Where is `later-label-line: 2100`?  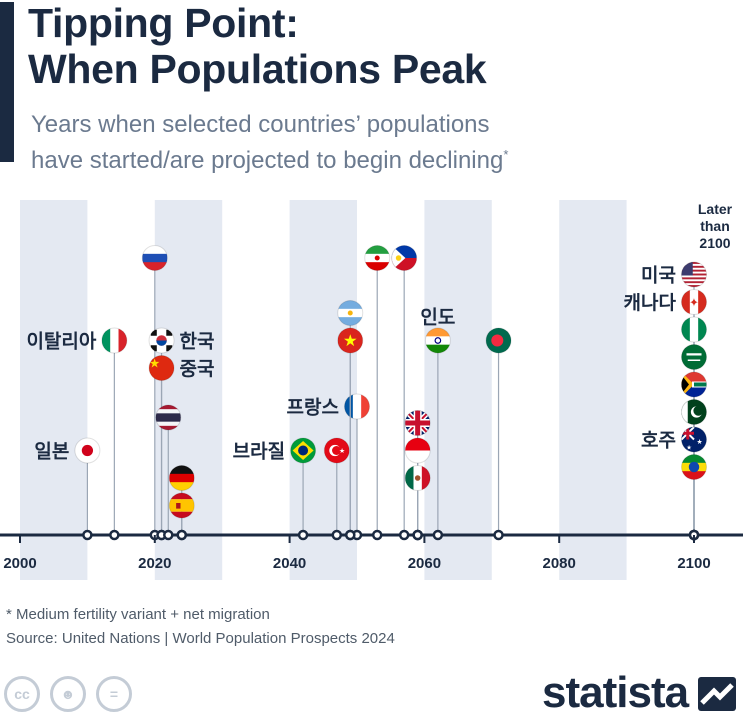
later-label-line: 2100 is located at coordinates (714, 243).